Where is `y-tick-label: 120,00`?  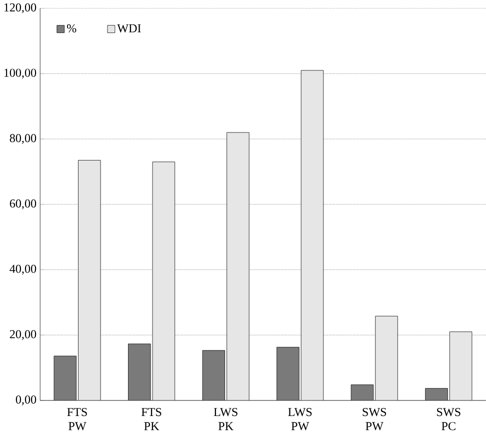
y-tick-label: 120,00 is located at coordinates (20, 9).